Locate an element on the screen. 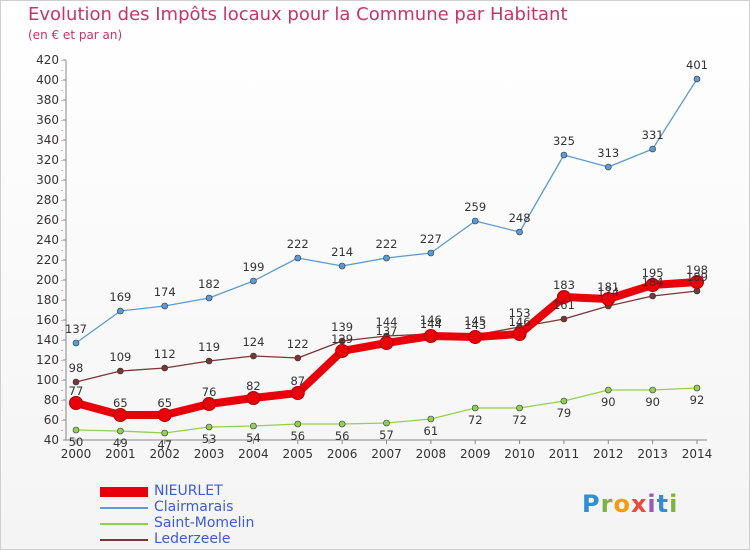 This screenshot has width=750, height=550. logo-letter: r is located at coordinates (607, 504).